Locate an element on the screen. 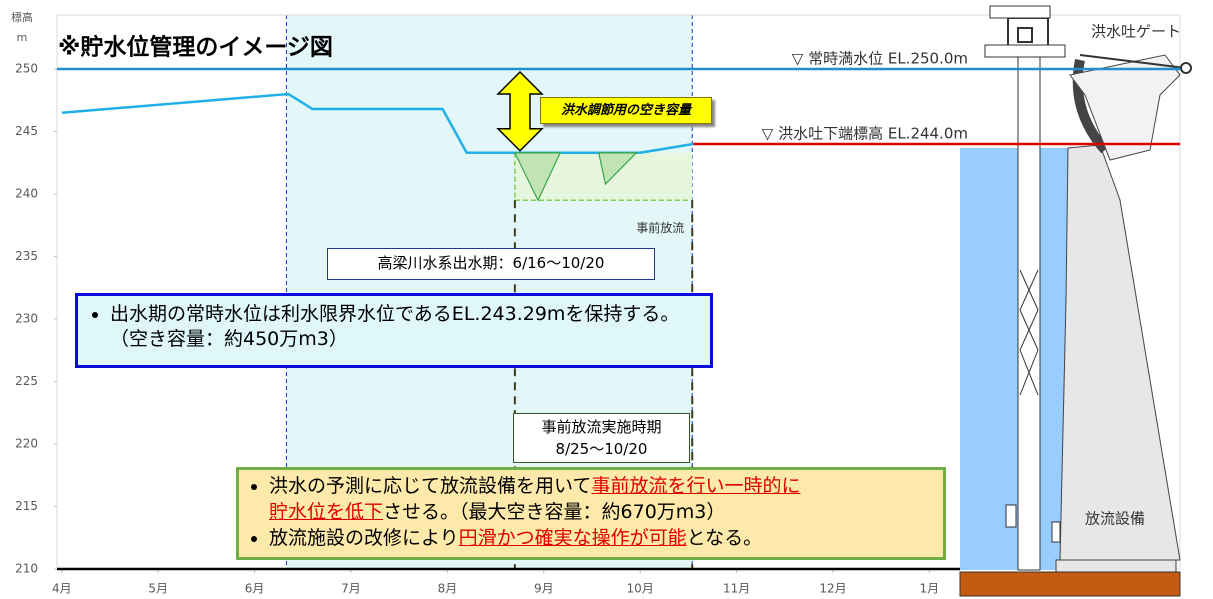 Image resolution: width=1213 pixels, height=599 pixels. x-tick-label: 11月 is located at coordinates (736, 589).